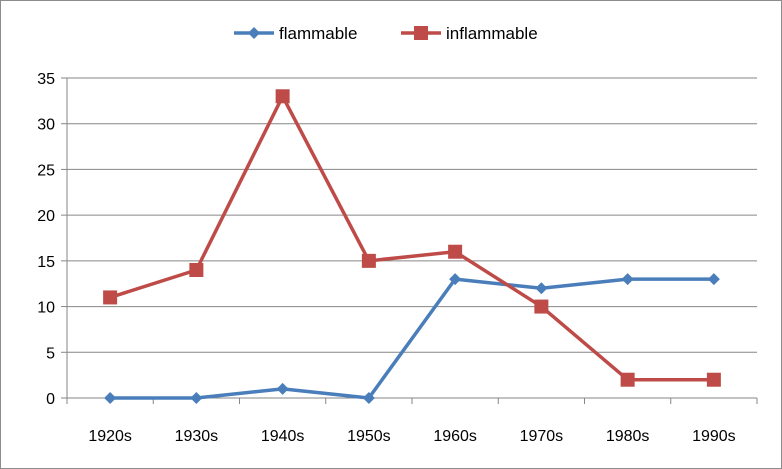 The image size is (782, 469). Describe the element at coordinates (46, 239) in the screenshot. I see `y-axis-tick-labels: 0 5 10 15 20 25 30 35` at that location.